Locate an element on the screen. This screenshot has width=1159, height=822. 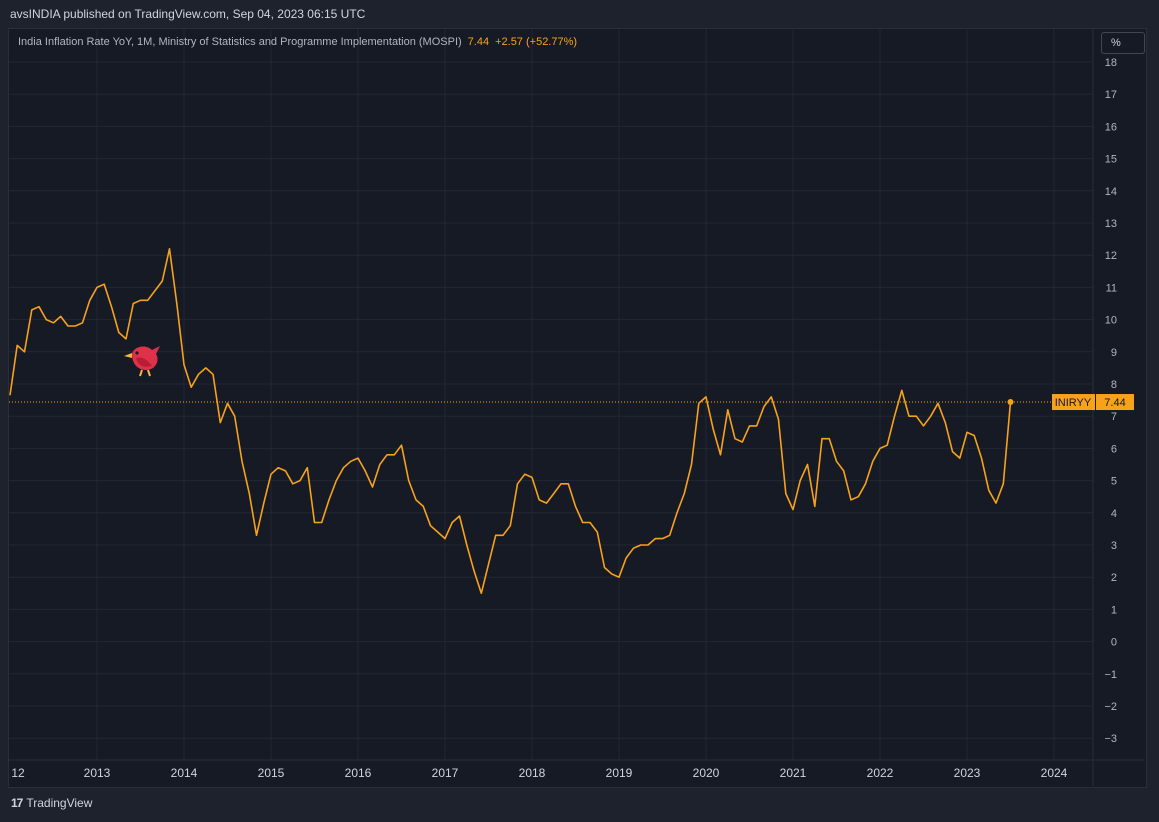
y-tick-label: 1 is located at coordinates (1114, 610).